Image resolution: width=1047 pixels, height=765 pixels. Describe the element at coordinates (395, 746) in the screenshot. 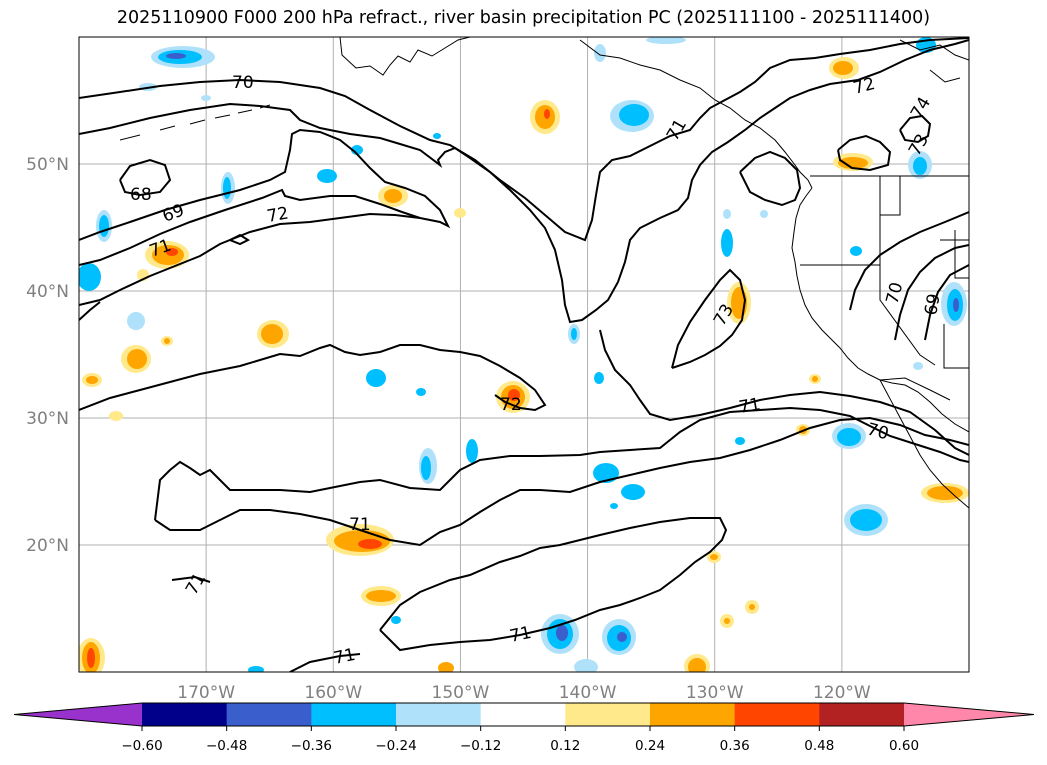

I see `colorbar-tick-label: −0.24` at that location.